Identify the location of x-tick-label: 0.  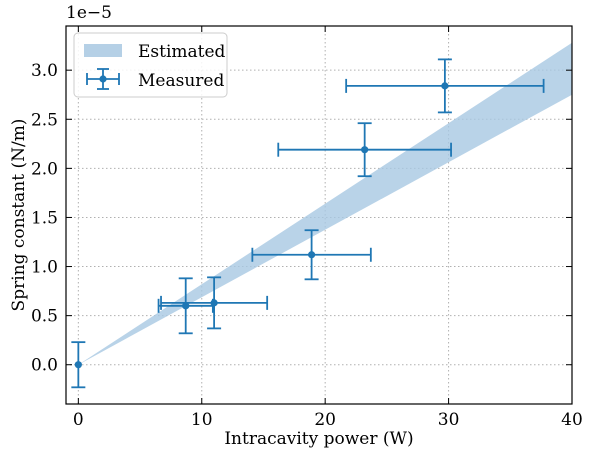
(78, 420).